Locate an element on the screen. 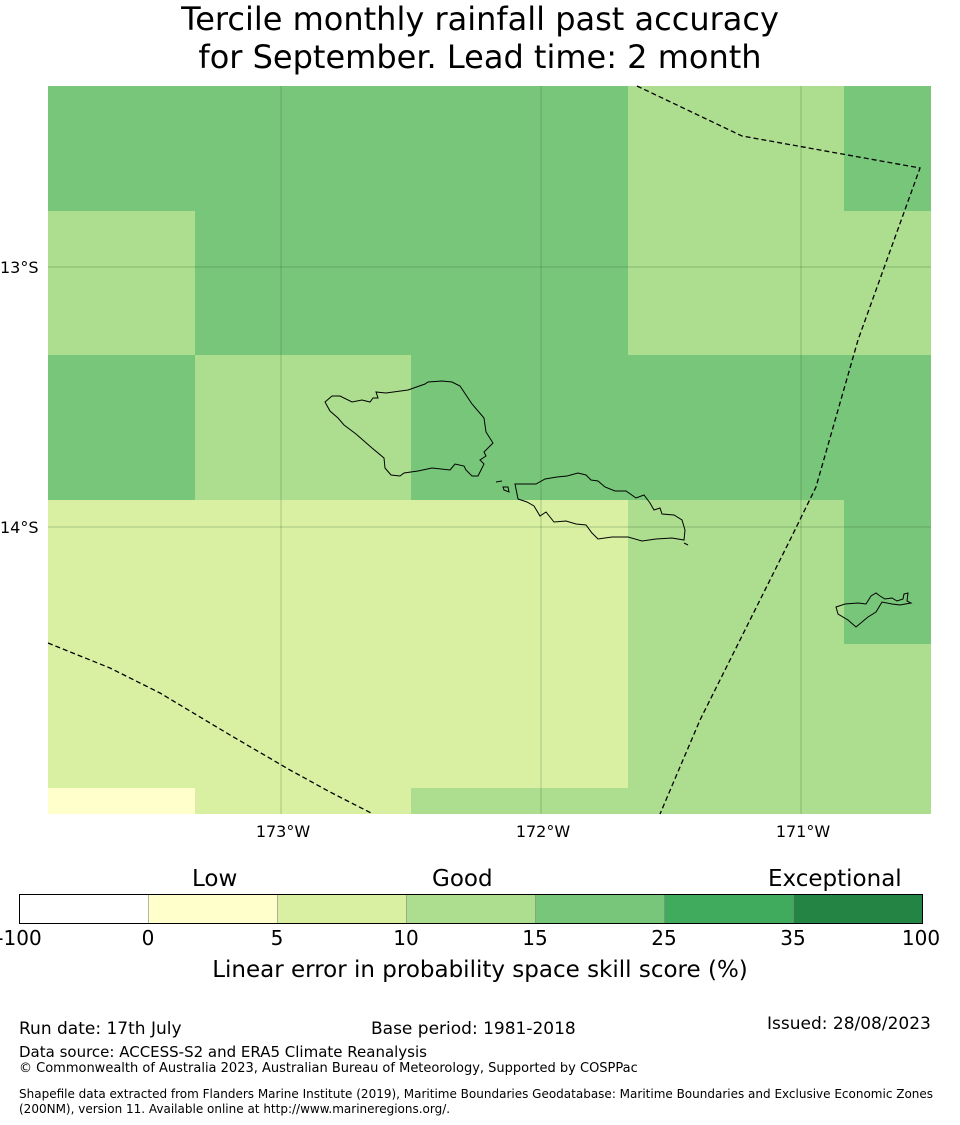  lon-label-173: 173°W is located at coordinates (283, 831).